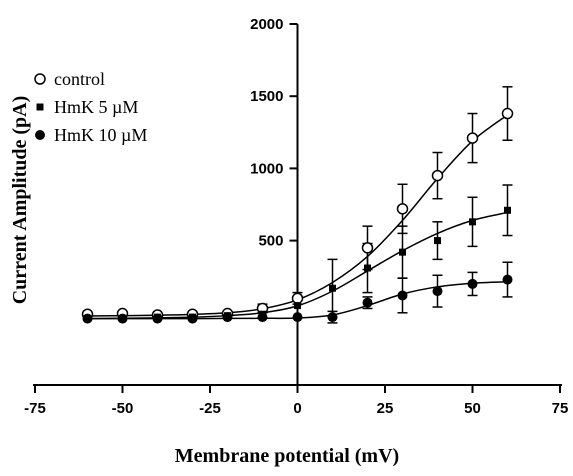 The width and height of the screenshot is (573, 476). What do you see at coordinates (385, 408) in the screenshot?
I see `x-tick-label: 25` at bounding box center [385, 408].